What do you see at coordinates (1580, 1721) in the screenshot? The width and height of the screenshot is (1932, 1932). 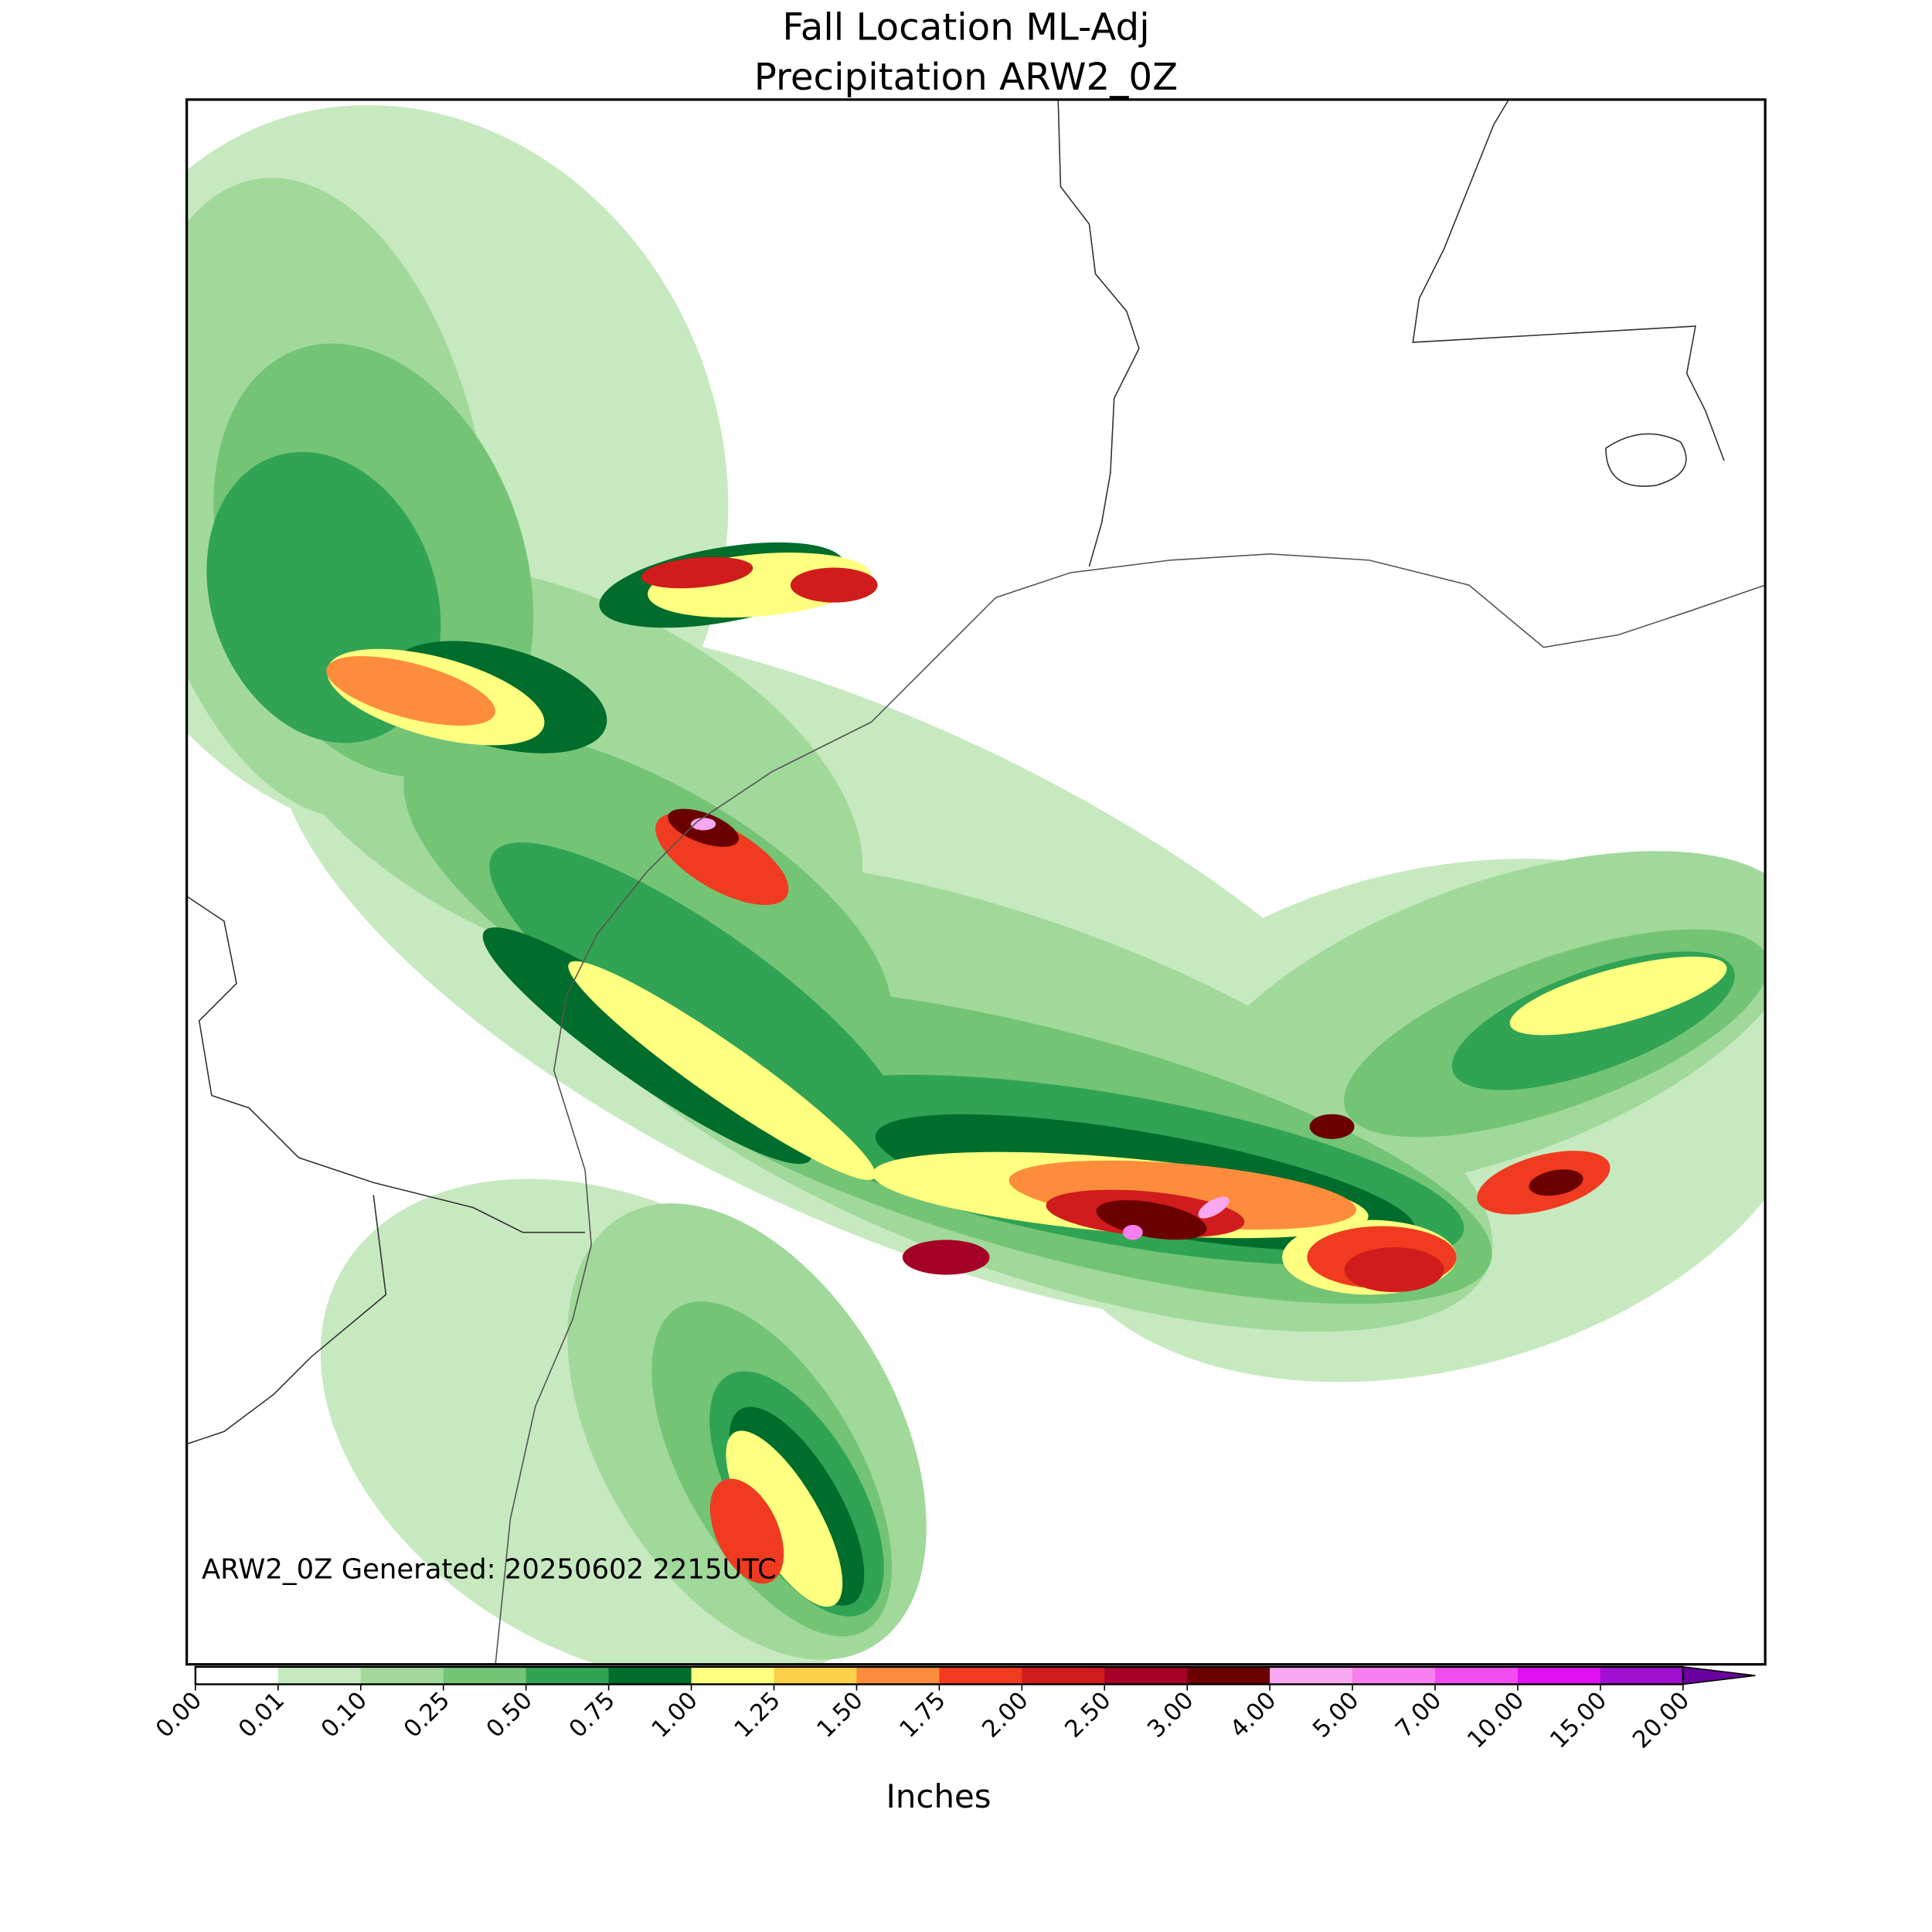 I see `colorbar-tick-label: 15.00` at bounding box center [1580, 1721].